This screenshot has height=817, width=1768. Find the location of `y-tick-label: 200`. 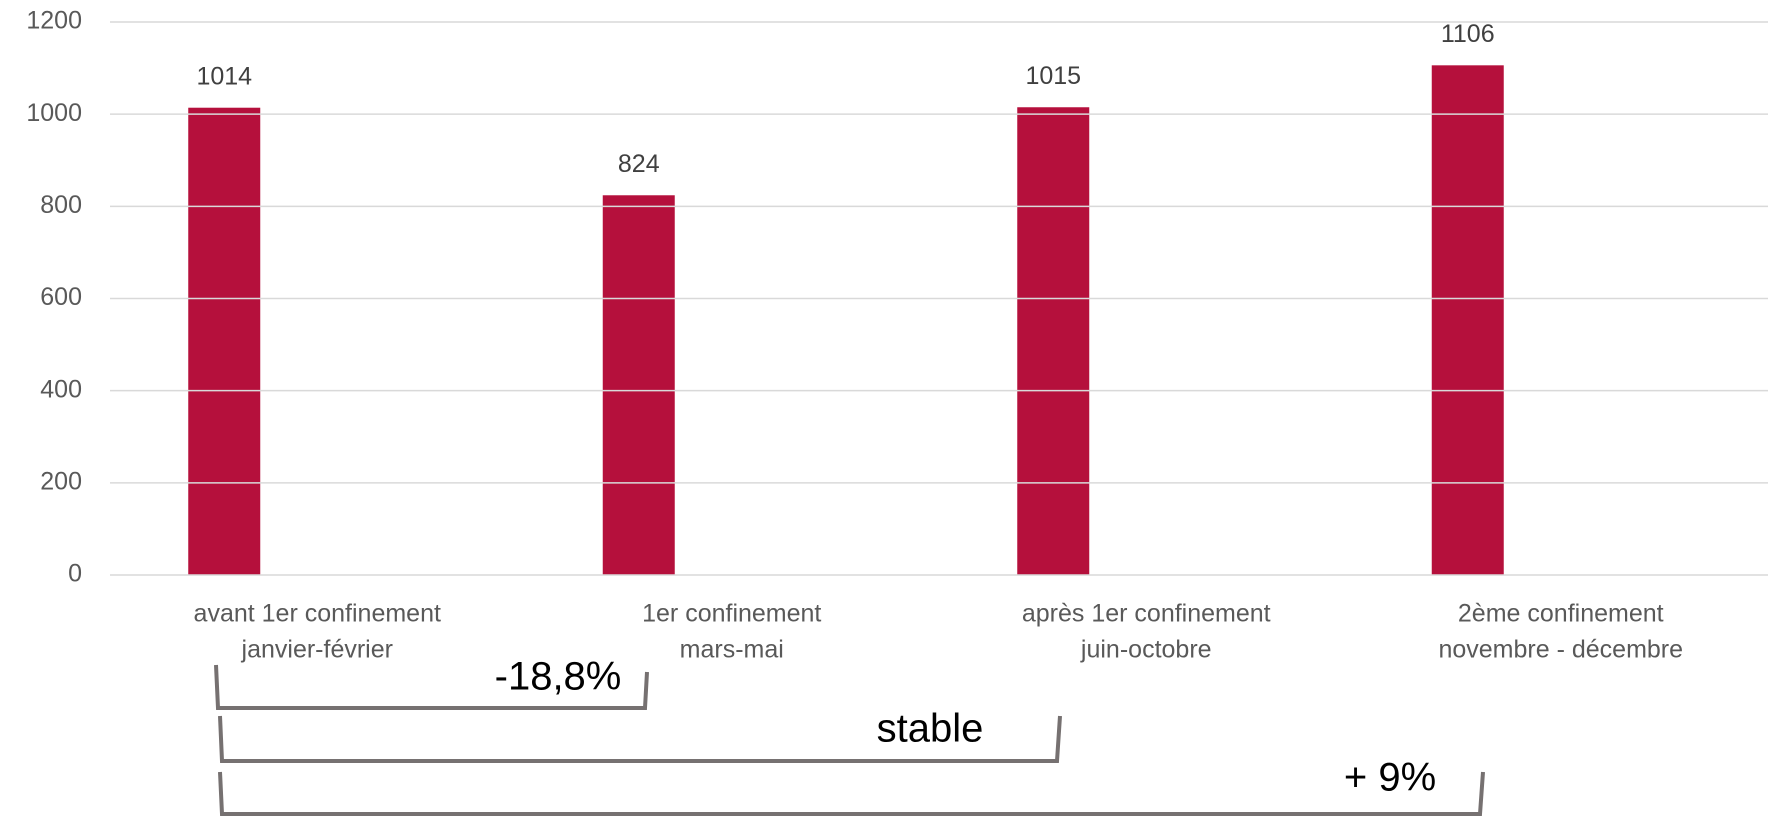

y-tick-label: 200 is located at coordinates (61, 481).